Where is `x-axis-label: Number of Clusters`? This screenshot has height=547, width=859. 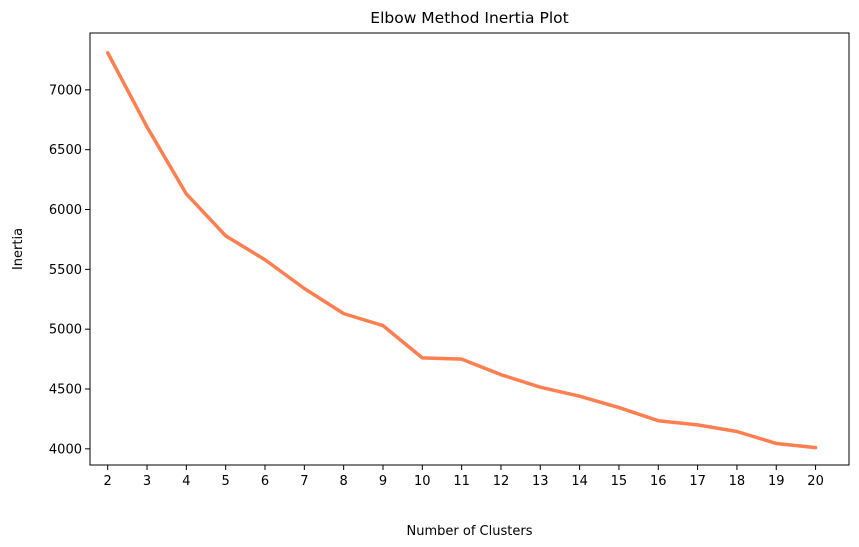
x-axis-label: Number of Clusters is located at coordinates (470, 531).